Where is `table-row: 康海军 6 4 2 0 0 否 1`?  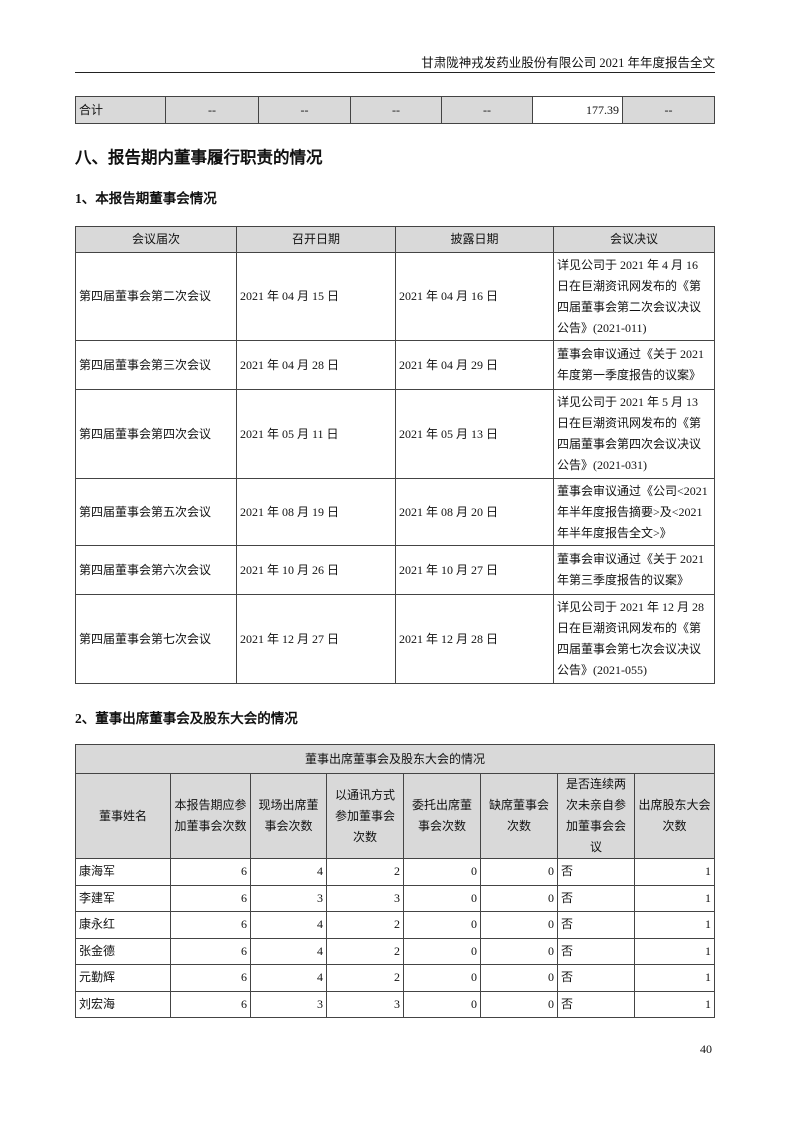
table-row: 康海军 6 4 2 0 0 否 1 is located at coordinates (395, 872).